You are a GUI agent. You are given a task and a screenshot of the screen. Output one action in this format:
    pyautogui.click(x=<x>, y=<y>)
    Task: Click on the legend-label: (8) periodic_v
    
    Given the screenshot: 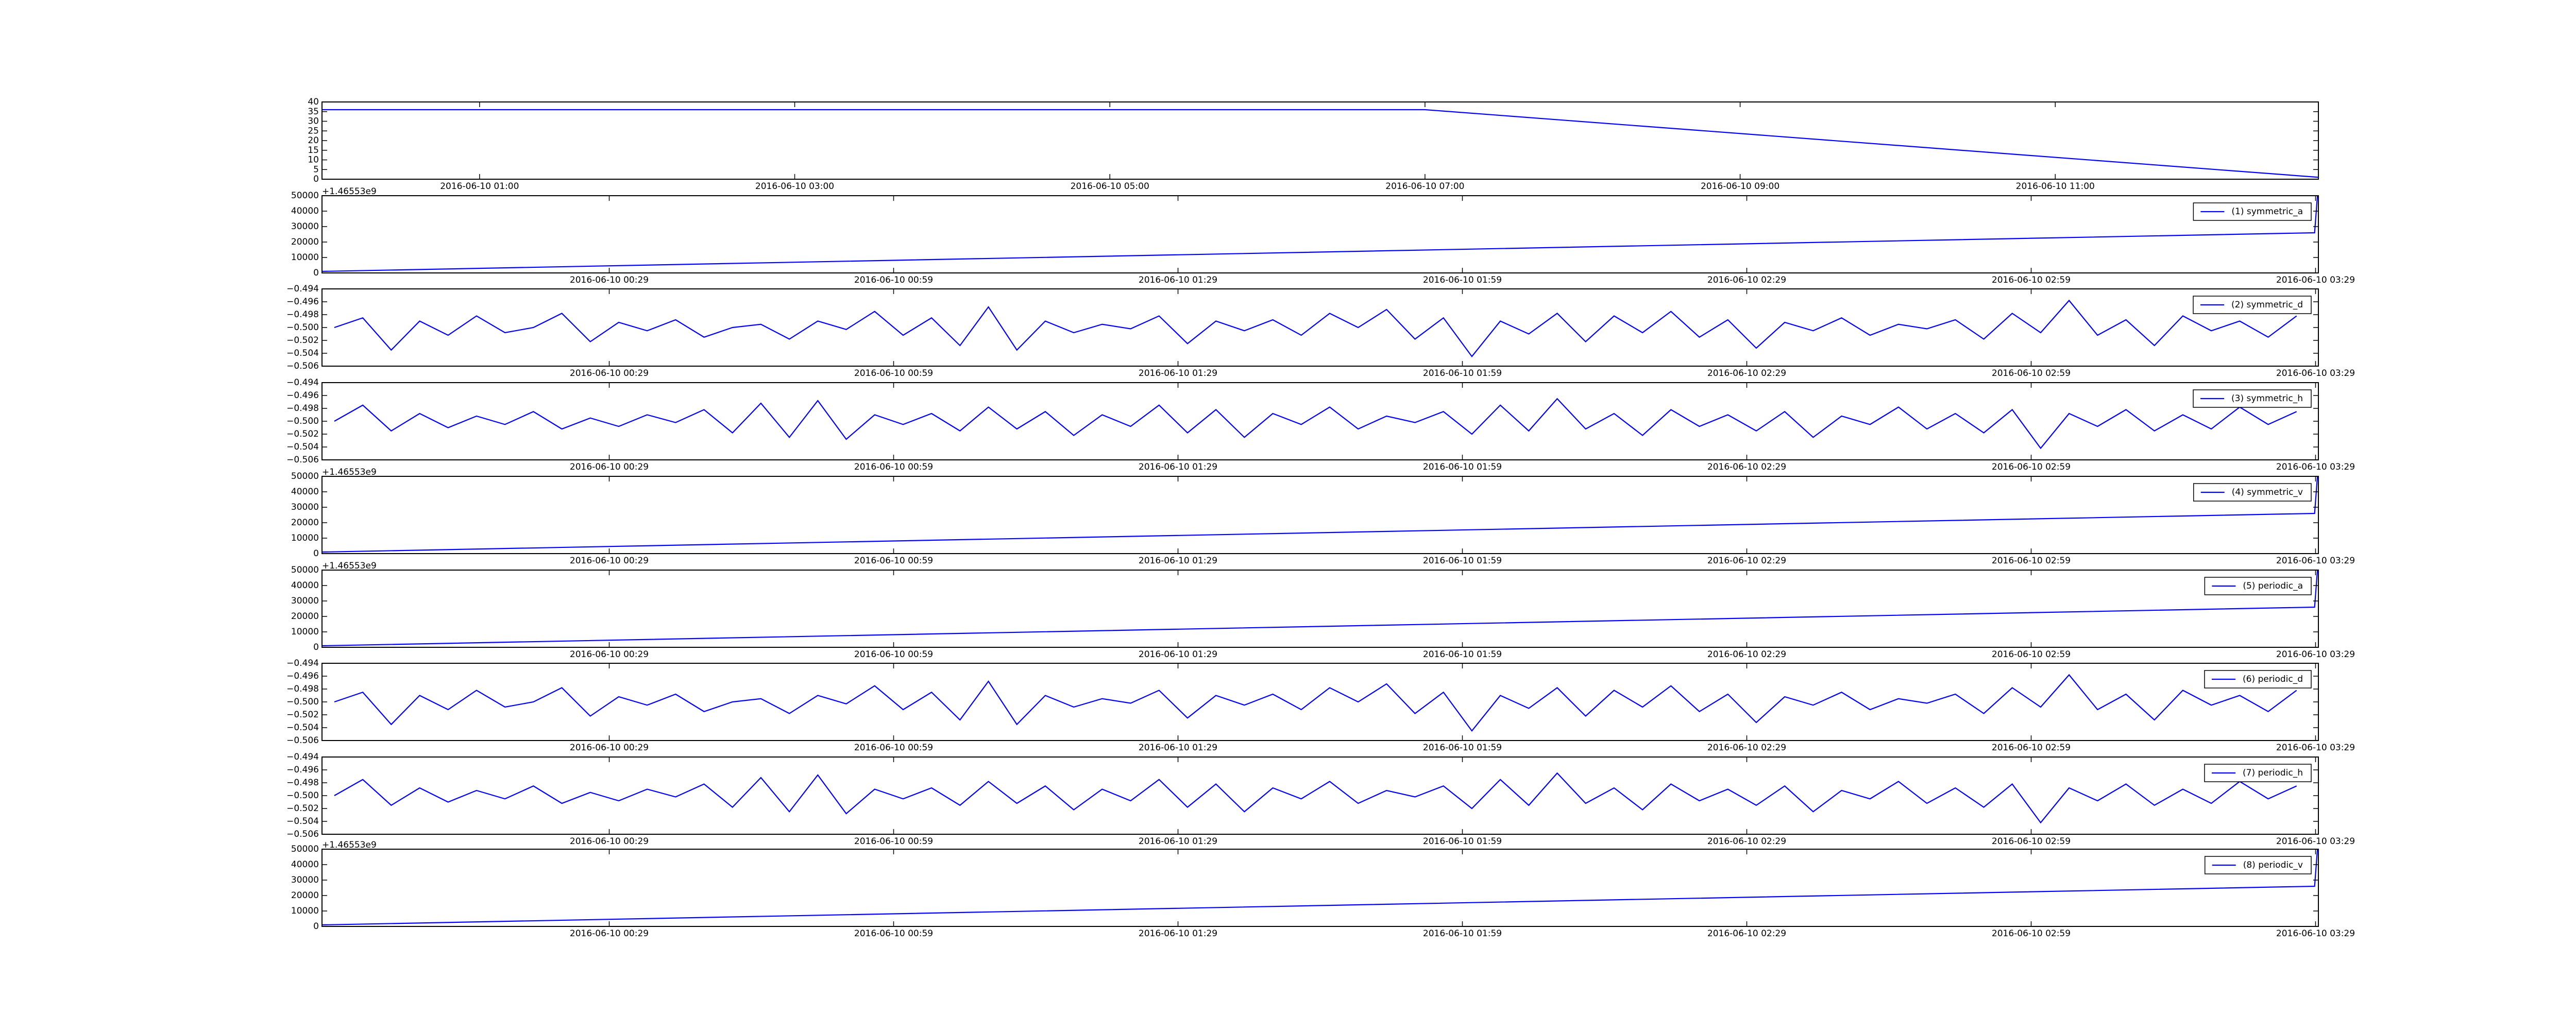 What is the action you would take?
    pyautogui.click(x=2273, y=865)
    